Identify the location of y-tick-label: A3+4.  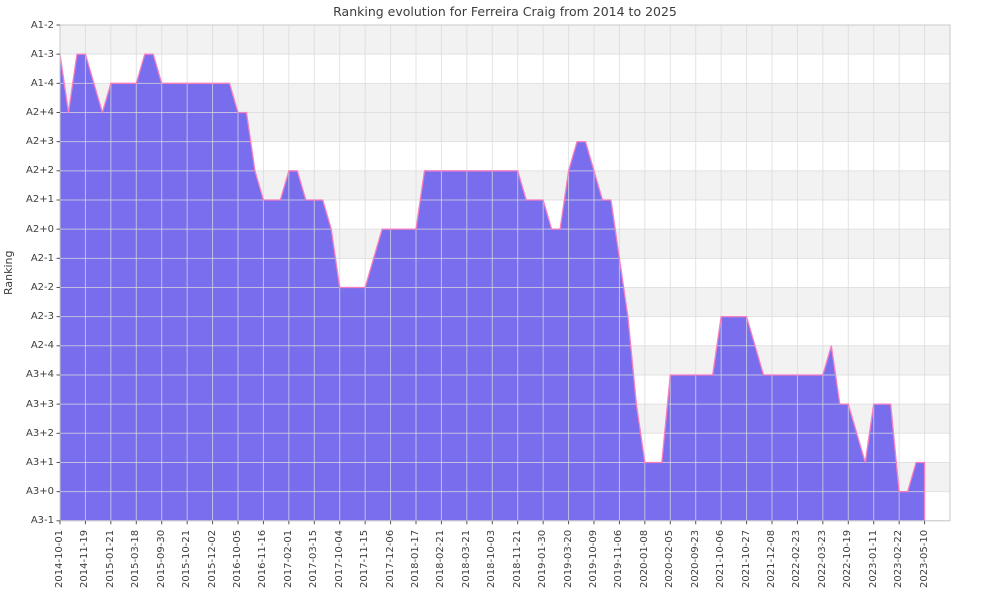
(40, 375).